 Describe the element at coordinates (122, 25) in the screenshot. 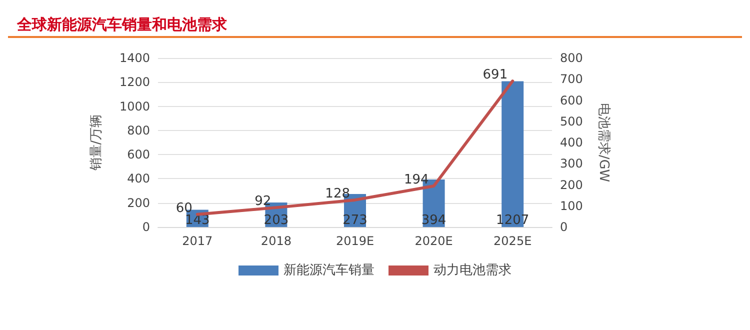

I see `chart-title: 全球新能源汽车销量和电池需求` at that location.